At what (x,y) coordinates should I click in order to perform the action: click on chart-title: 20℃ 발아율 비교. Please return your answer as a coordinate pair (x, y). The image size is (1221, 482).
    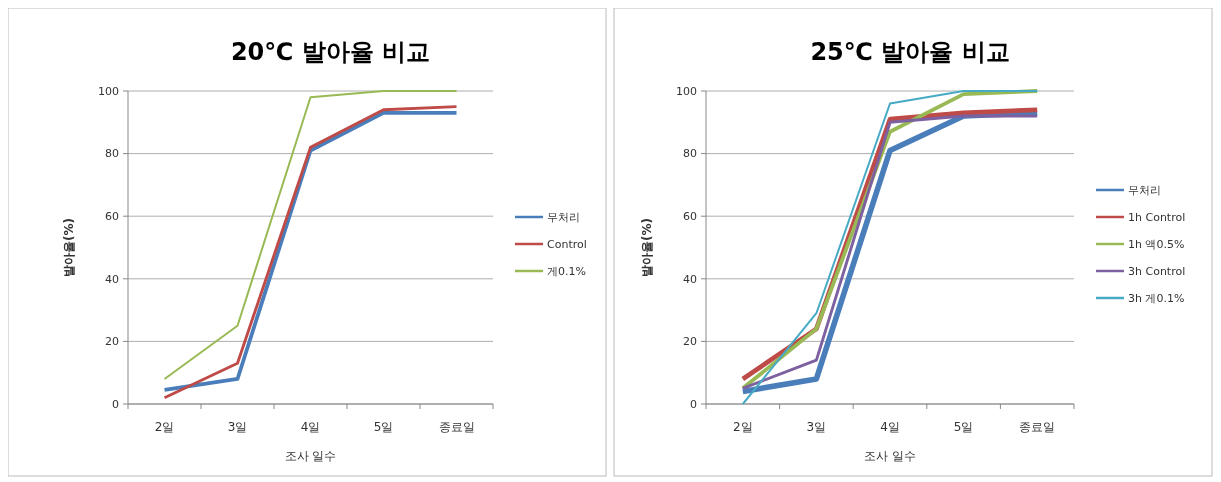
    Looking at the image, I should click on (330, 52).